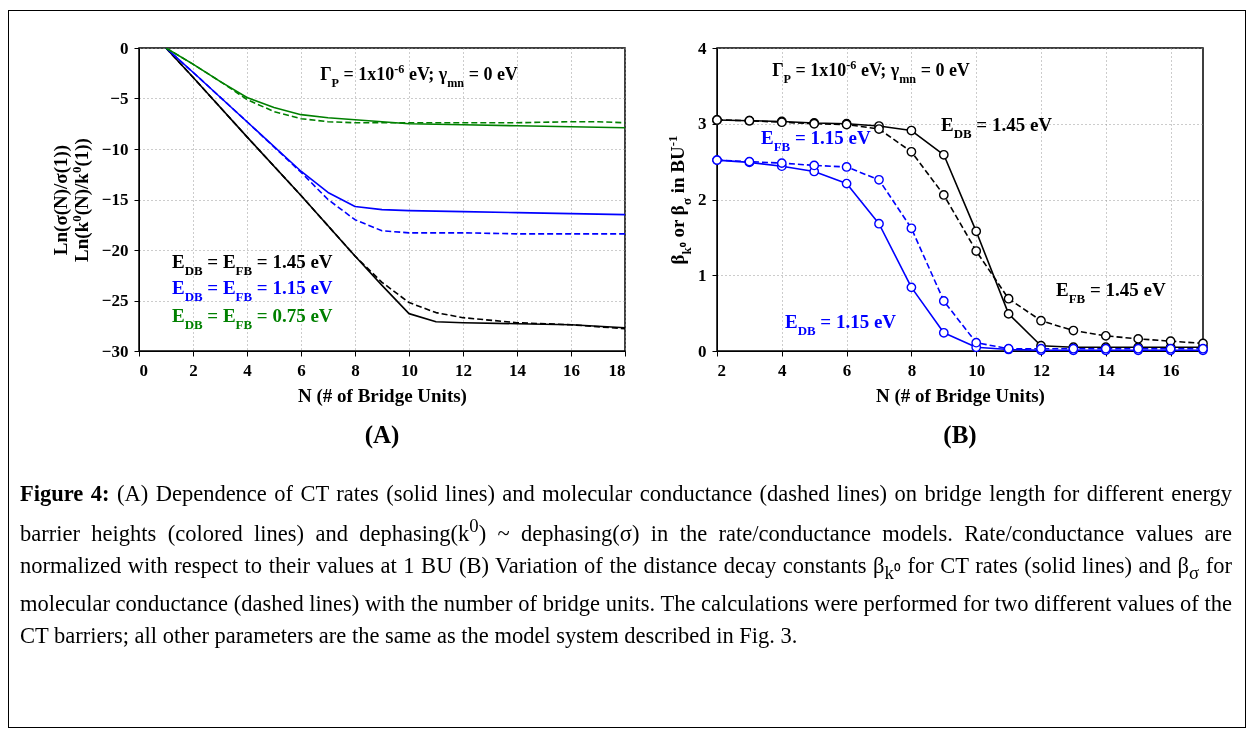 The width and height of the screenshot is (1252, 733). I want to click on y-tick-label: −25, so click(115, 300).